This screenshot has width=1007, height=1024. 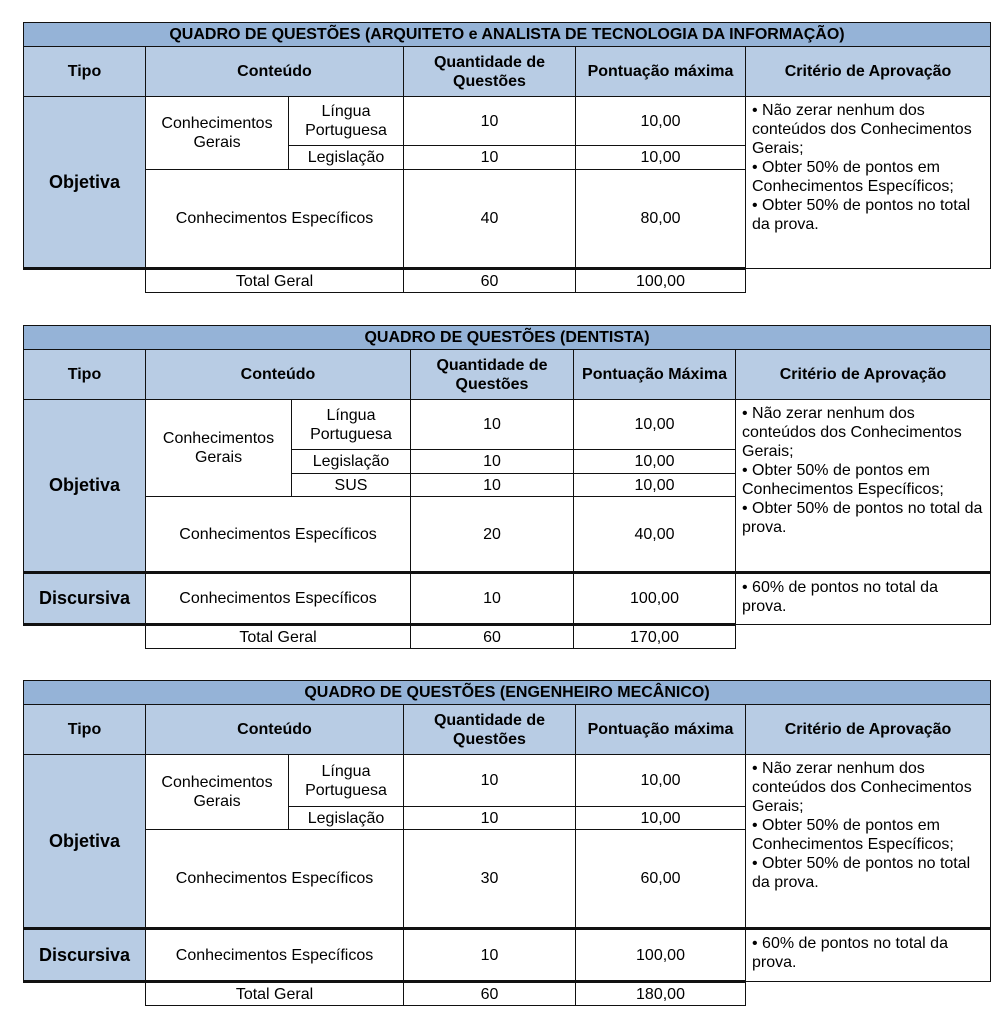 I want to click on pontuacao-cell: 40,00, so click(x=654, y=534).